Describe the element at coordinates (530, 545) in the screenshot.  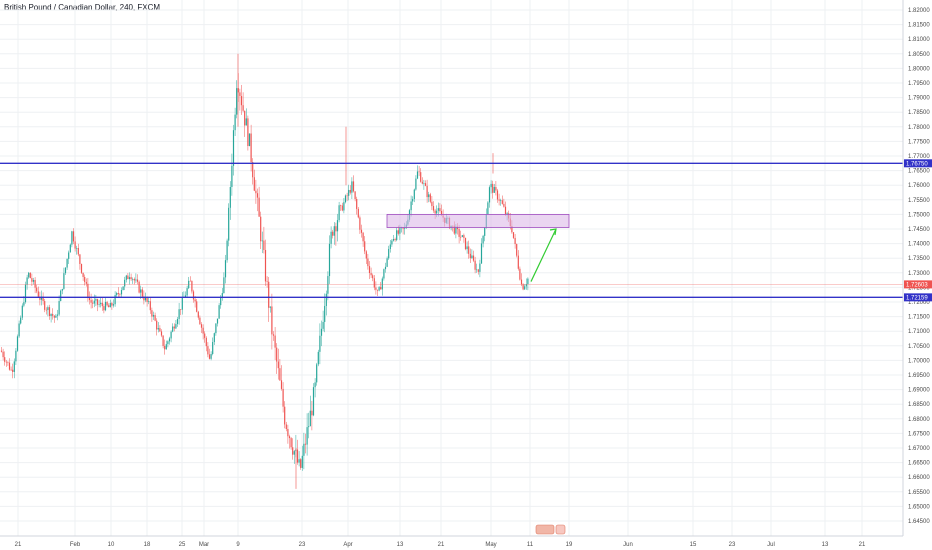
I see `x-tick-label: 11` at that location.